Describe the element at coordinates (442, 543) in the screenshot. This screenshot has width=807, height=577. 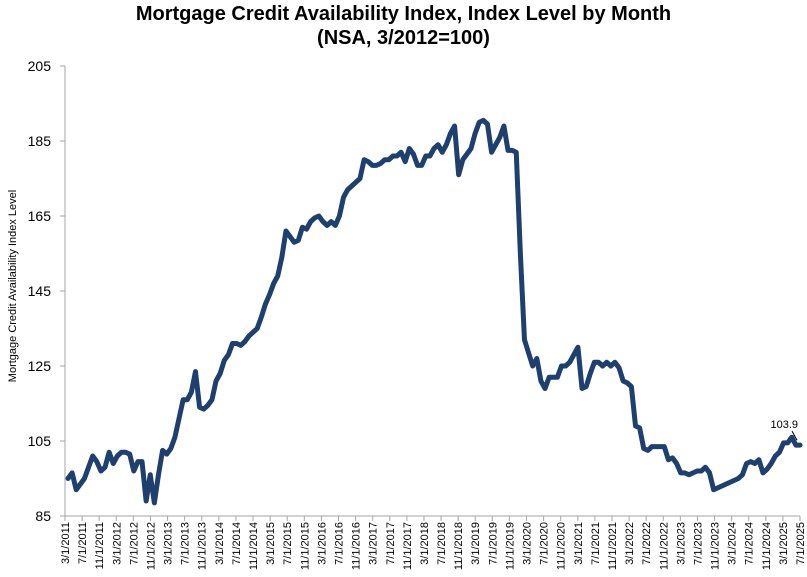
I see `x-tick-label: 7/1/2018` at that location.